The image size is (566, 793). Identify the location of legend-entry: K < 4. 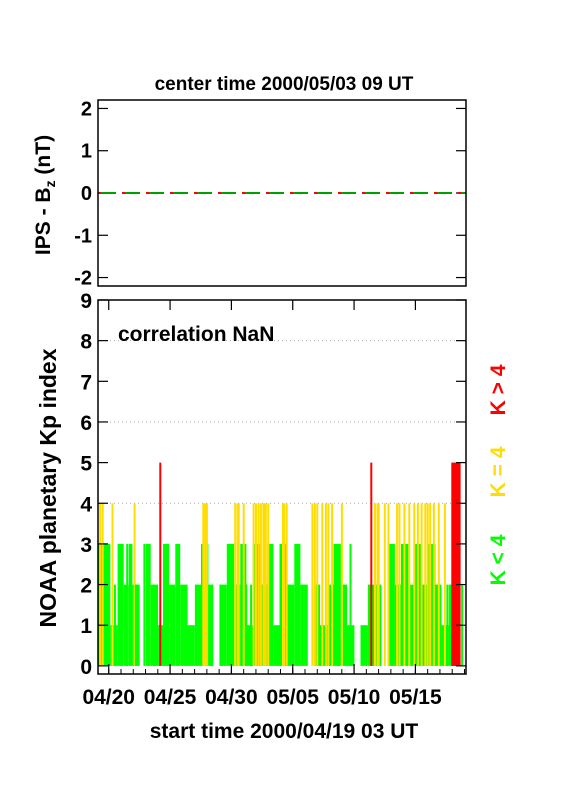
(498, 559).